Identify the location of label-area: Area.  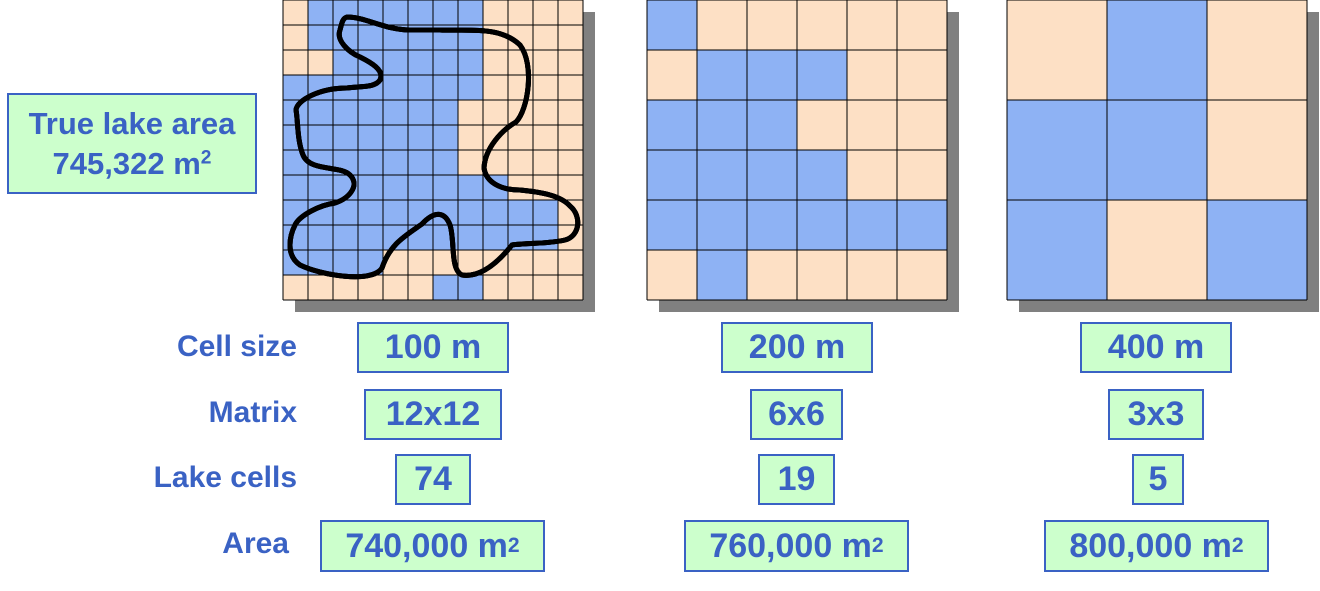
(255, 543).